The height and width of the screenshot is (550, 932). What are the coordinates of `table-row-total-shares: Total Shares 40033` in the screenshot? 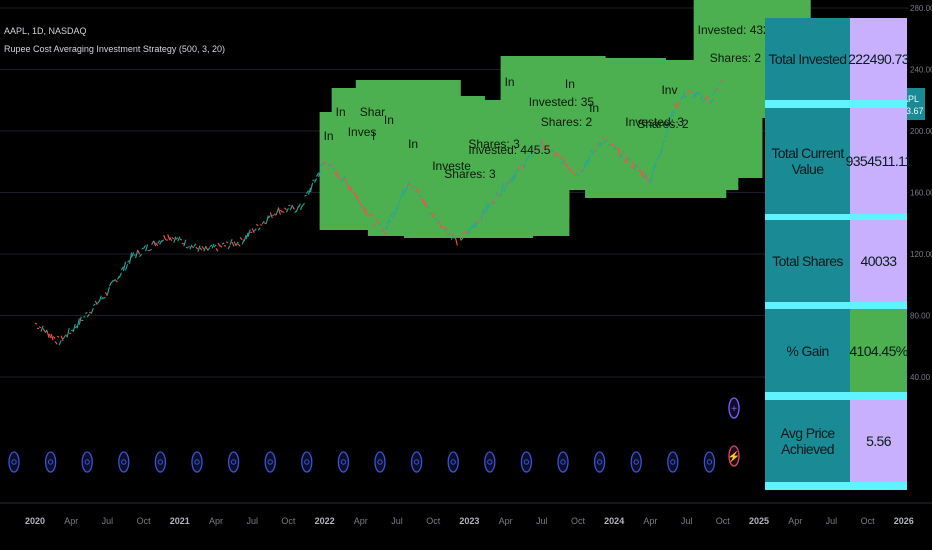 It's located at (836, 261).